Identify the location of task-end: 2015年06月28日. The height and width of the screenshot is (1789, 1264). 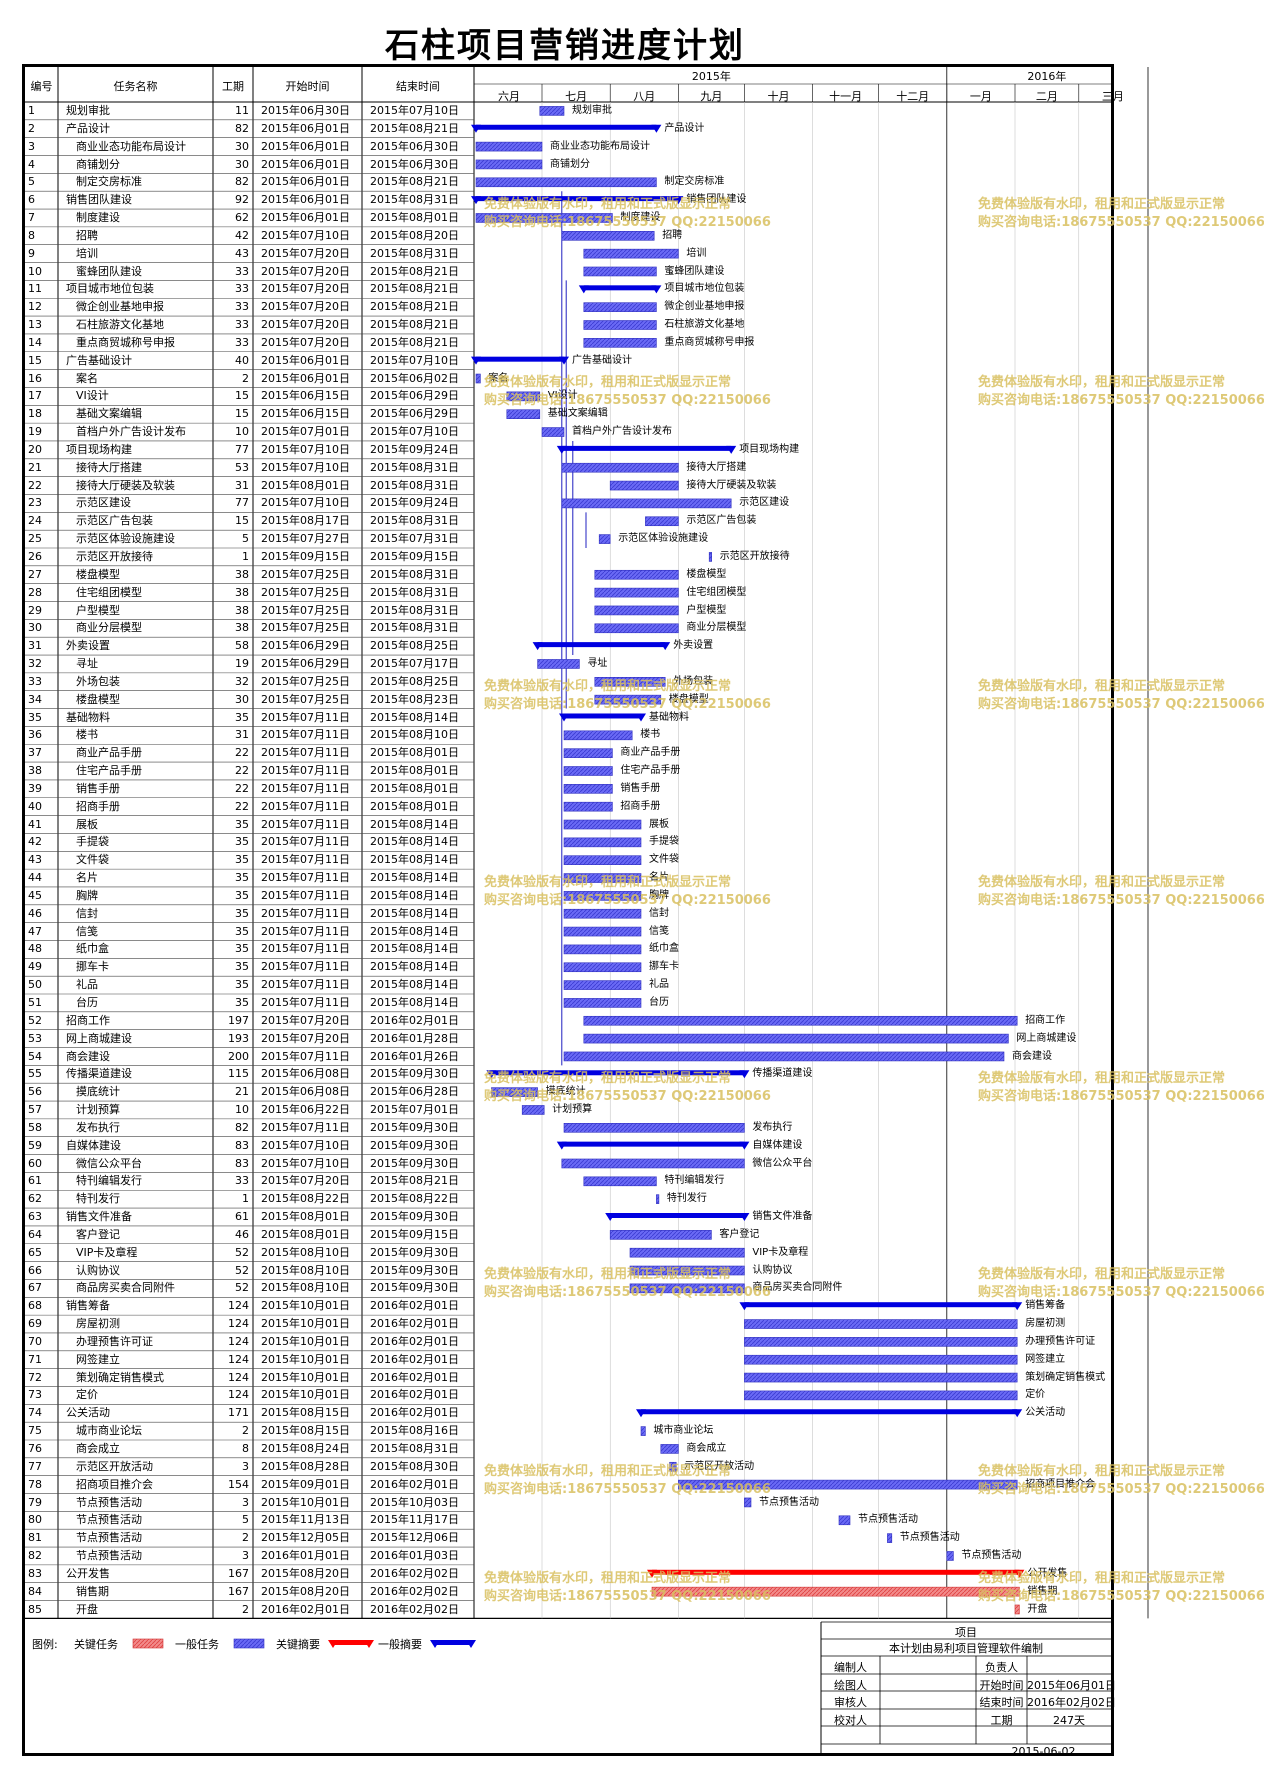
(414, 1092).